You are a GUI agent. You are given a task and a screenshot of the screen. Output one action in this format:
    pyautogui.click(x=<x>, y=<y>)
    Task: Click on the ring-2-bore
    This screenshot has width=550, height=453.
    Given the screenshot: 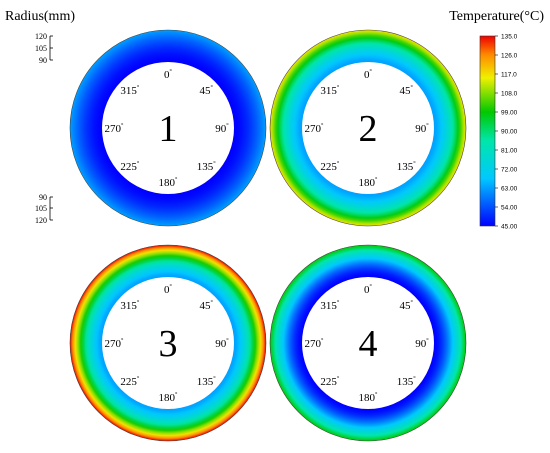 What is the action you would take?
    pyautogui.click(x=368, y=128)
    